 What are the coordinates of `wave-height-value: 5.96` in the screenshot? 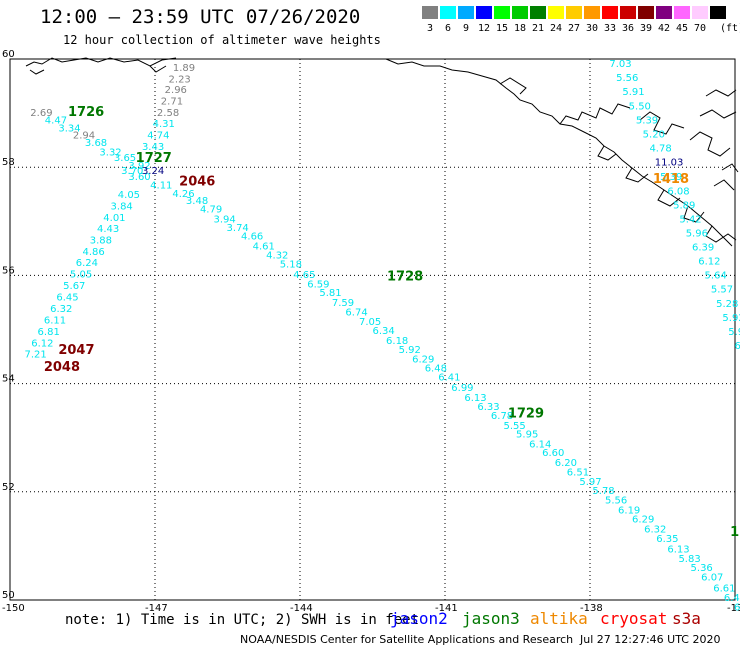 It's located at (697, 233).